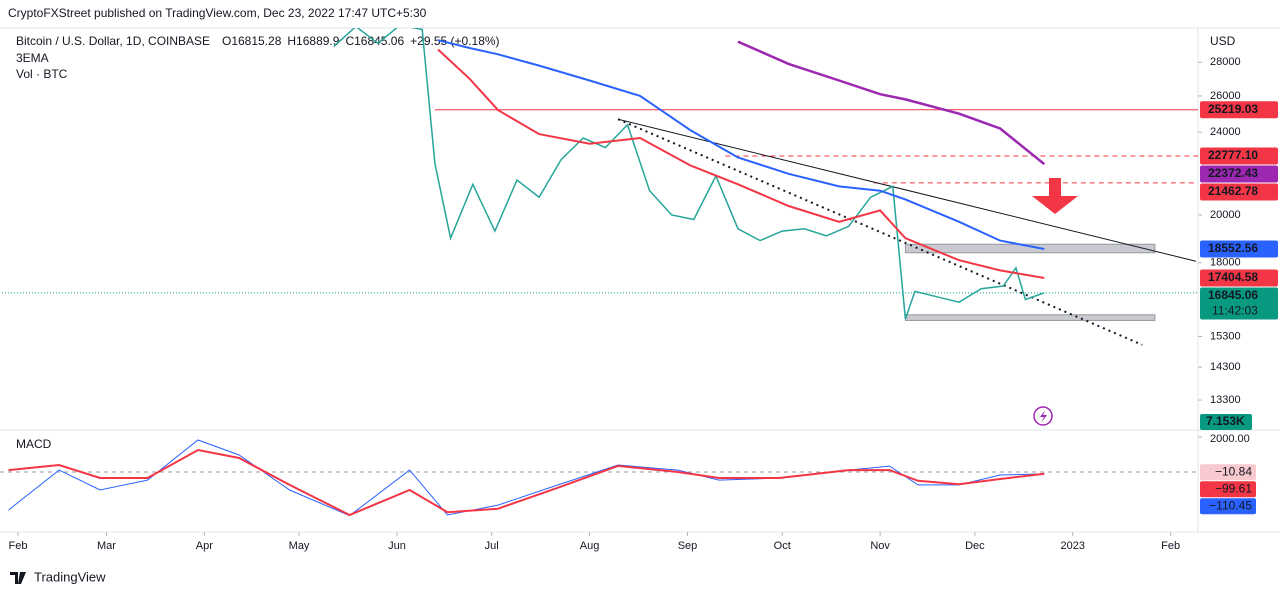 The width and height of the screenshot is (1280, 600). I want to click on macd-tag-label: −99.61, so click(1233, 488).